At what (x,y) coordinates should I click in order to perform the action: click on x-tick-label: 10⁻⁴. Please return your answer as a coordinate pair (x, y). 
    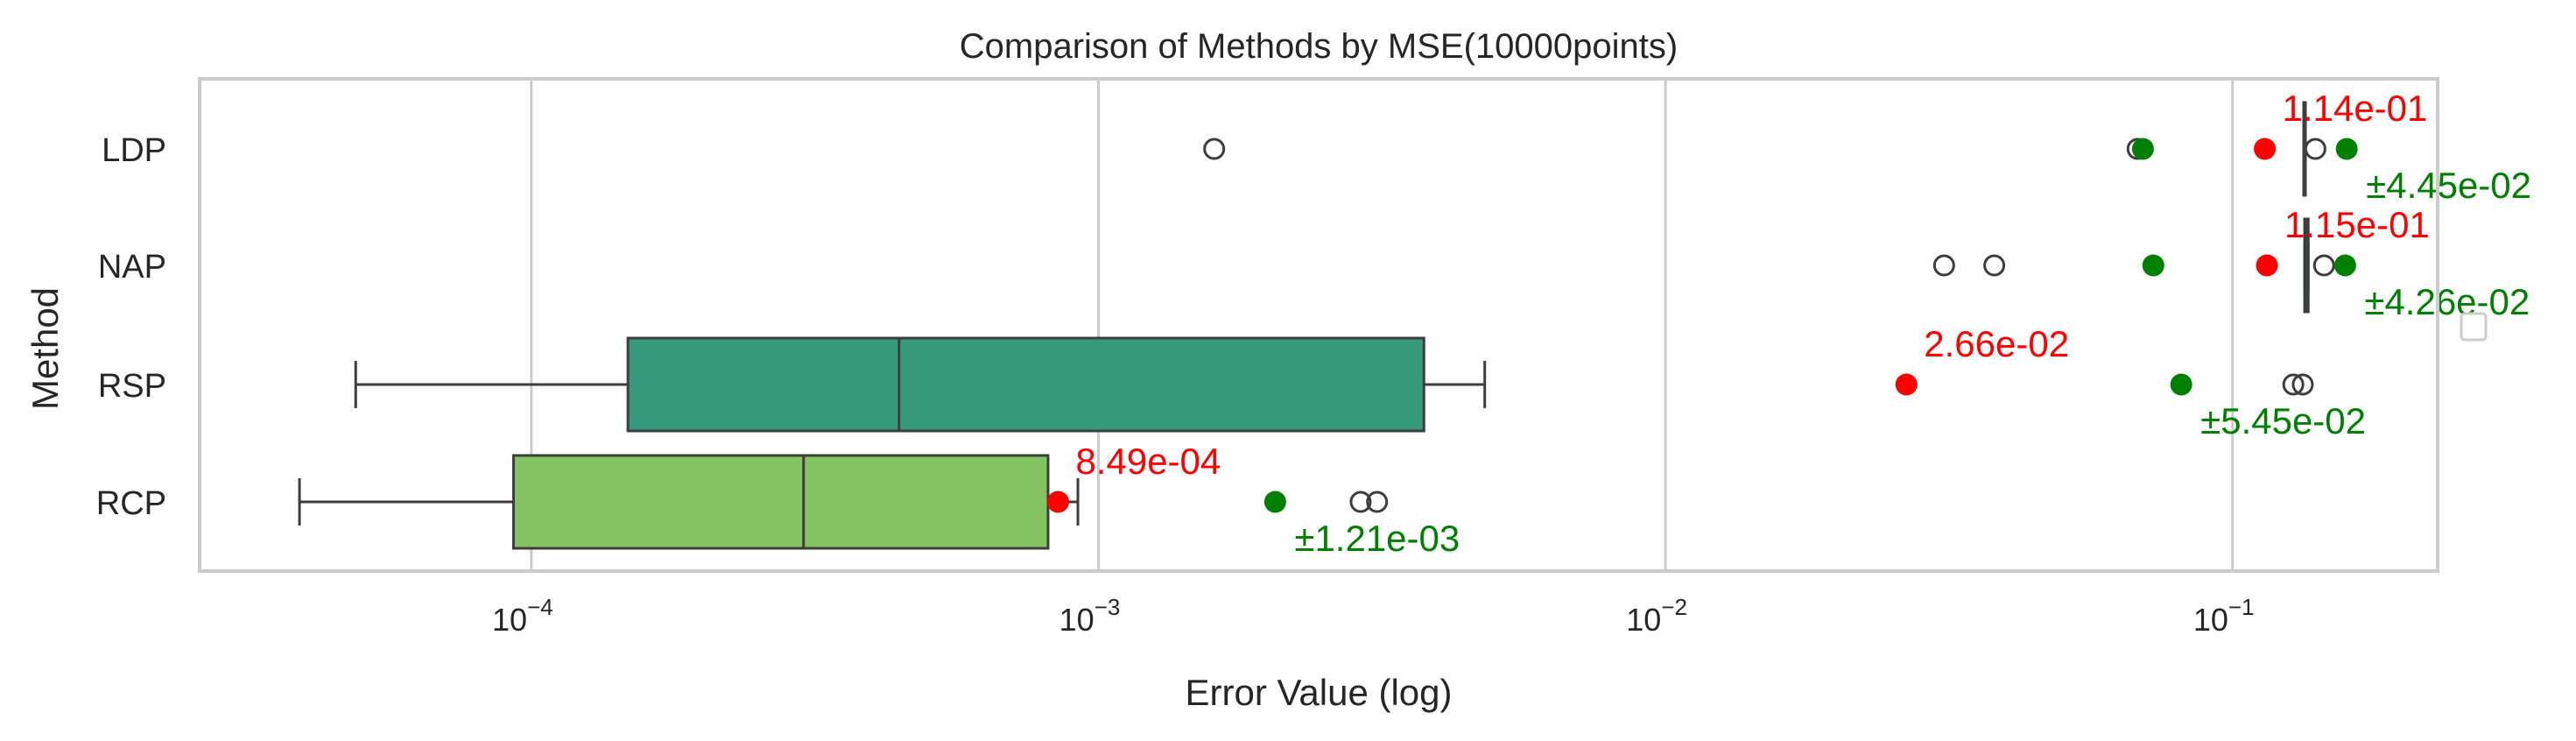
    Looking at the image, I should click on (522, 616).